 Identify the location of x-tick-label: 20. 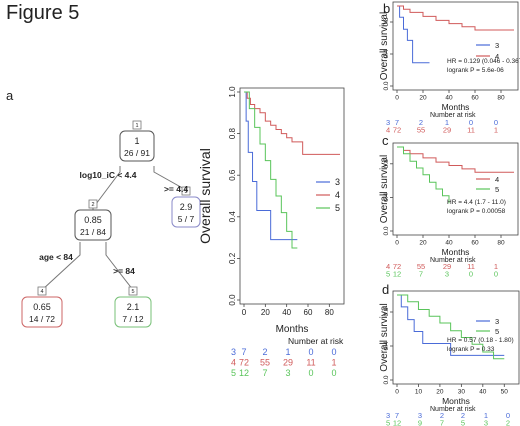
(265, 312).